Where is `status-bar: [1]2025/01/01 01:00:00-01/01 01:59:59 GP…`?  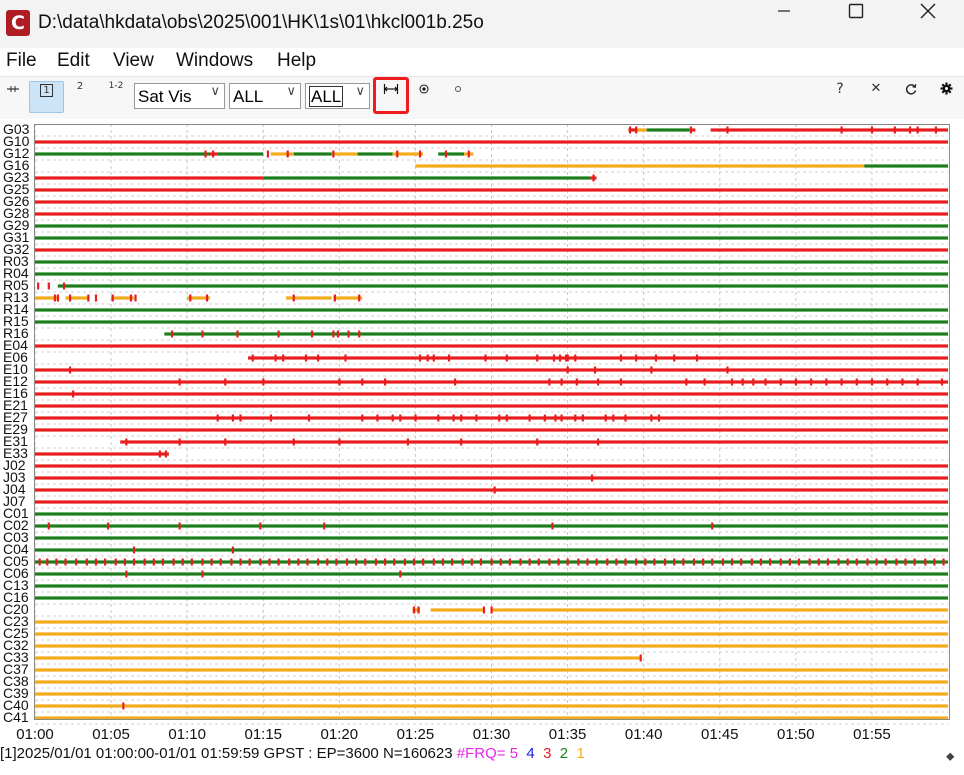
status-bar: [1]2025/01/01 01:00:00-01/01 01:59:59 GP… is located at coordinates (482, 757).